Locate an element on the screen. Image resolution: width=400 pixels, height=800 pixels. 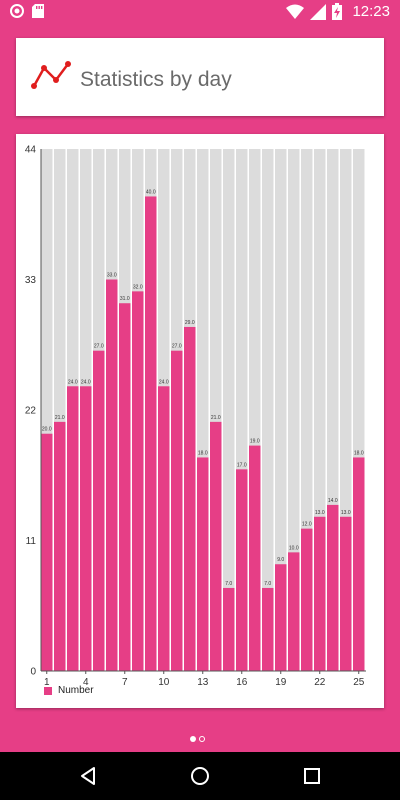
status-right-icons: 12:23 is located at coordinates (338, 11).